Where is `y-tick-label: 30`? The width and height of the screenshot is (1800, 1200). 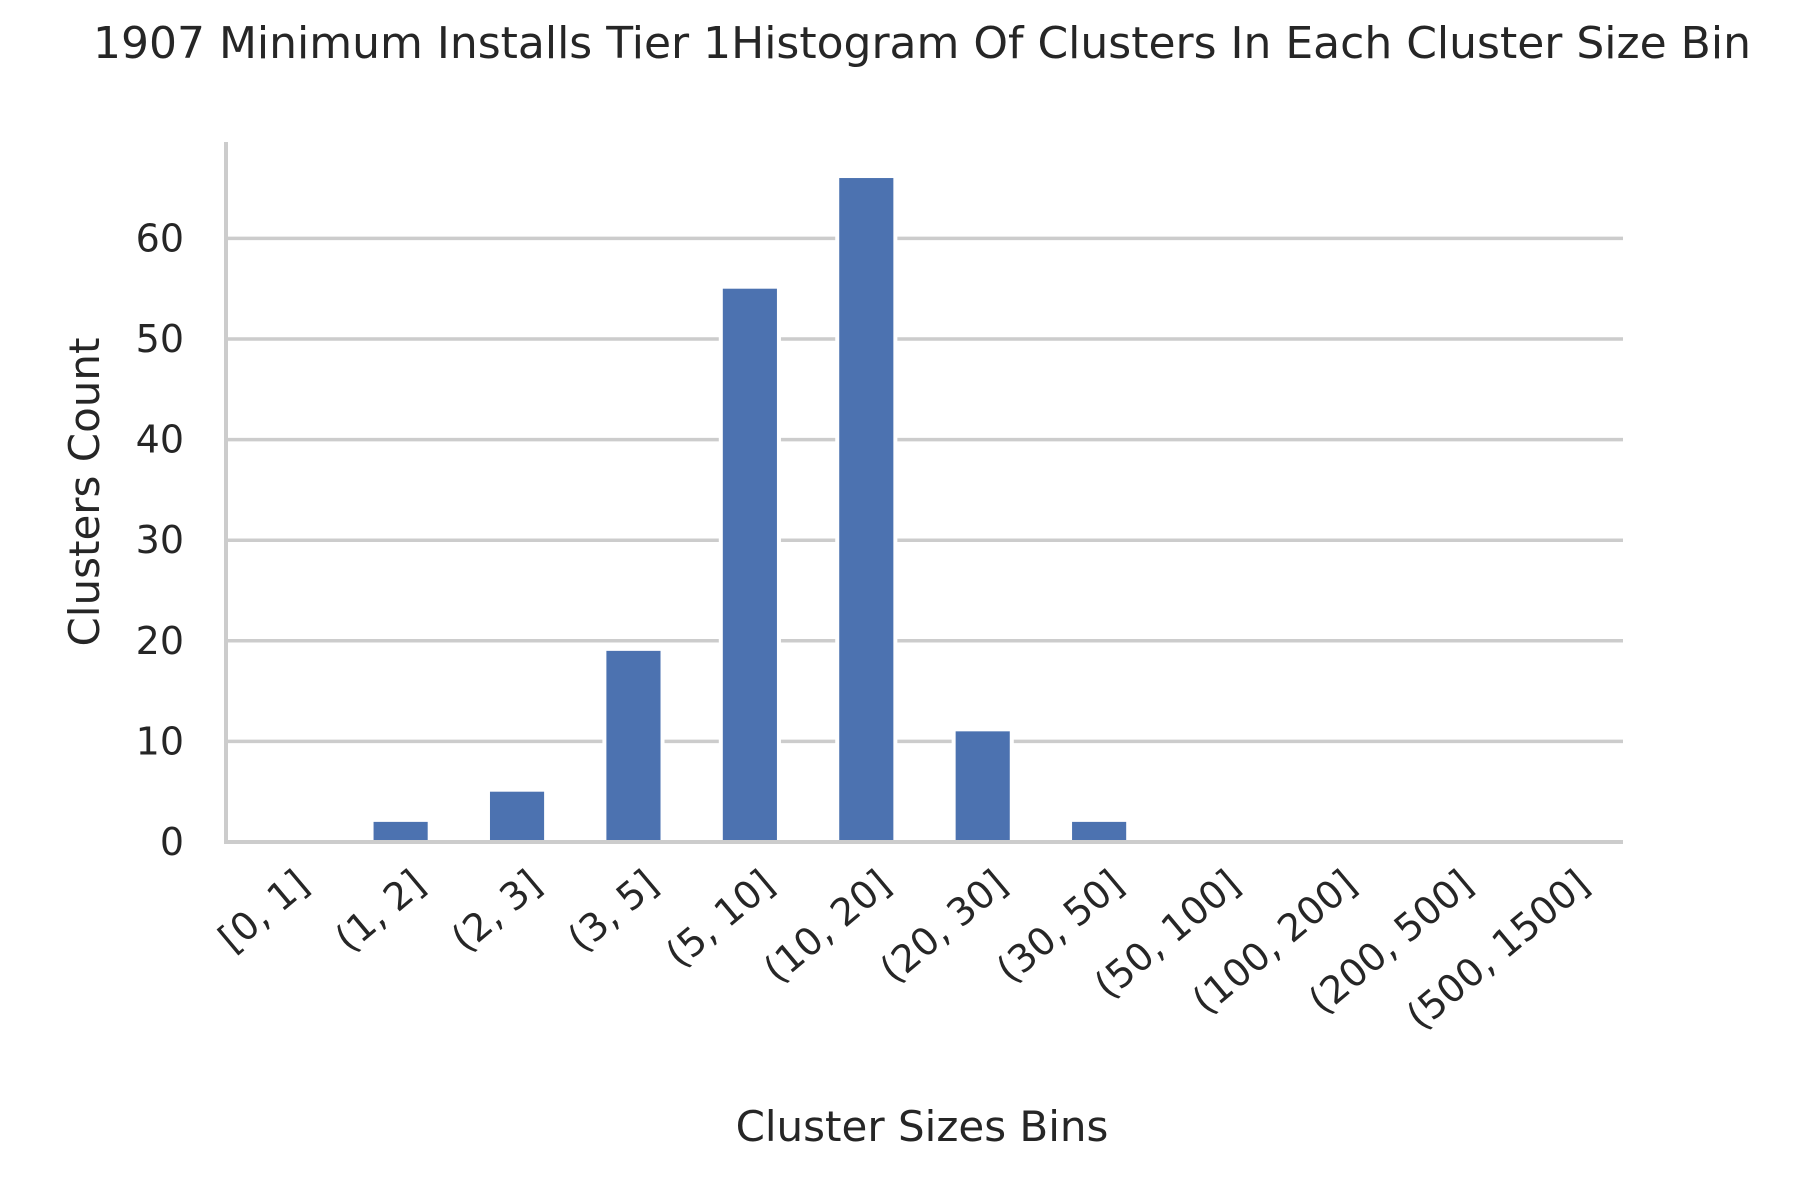
y-tick-label: 30 is located at coordinates (160, 540).